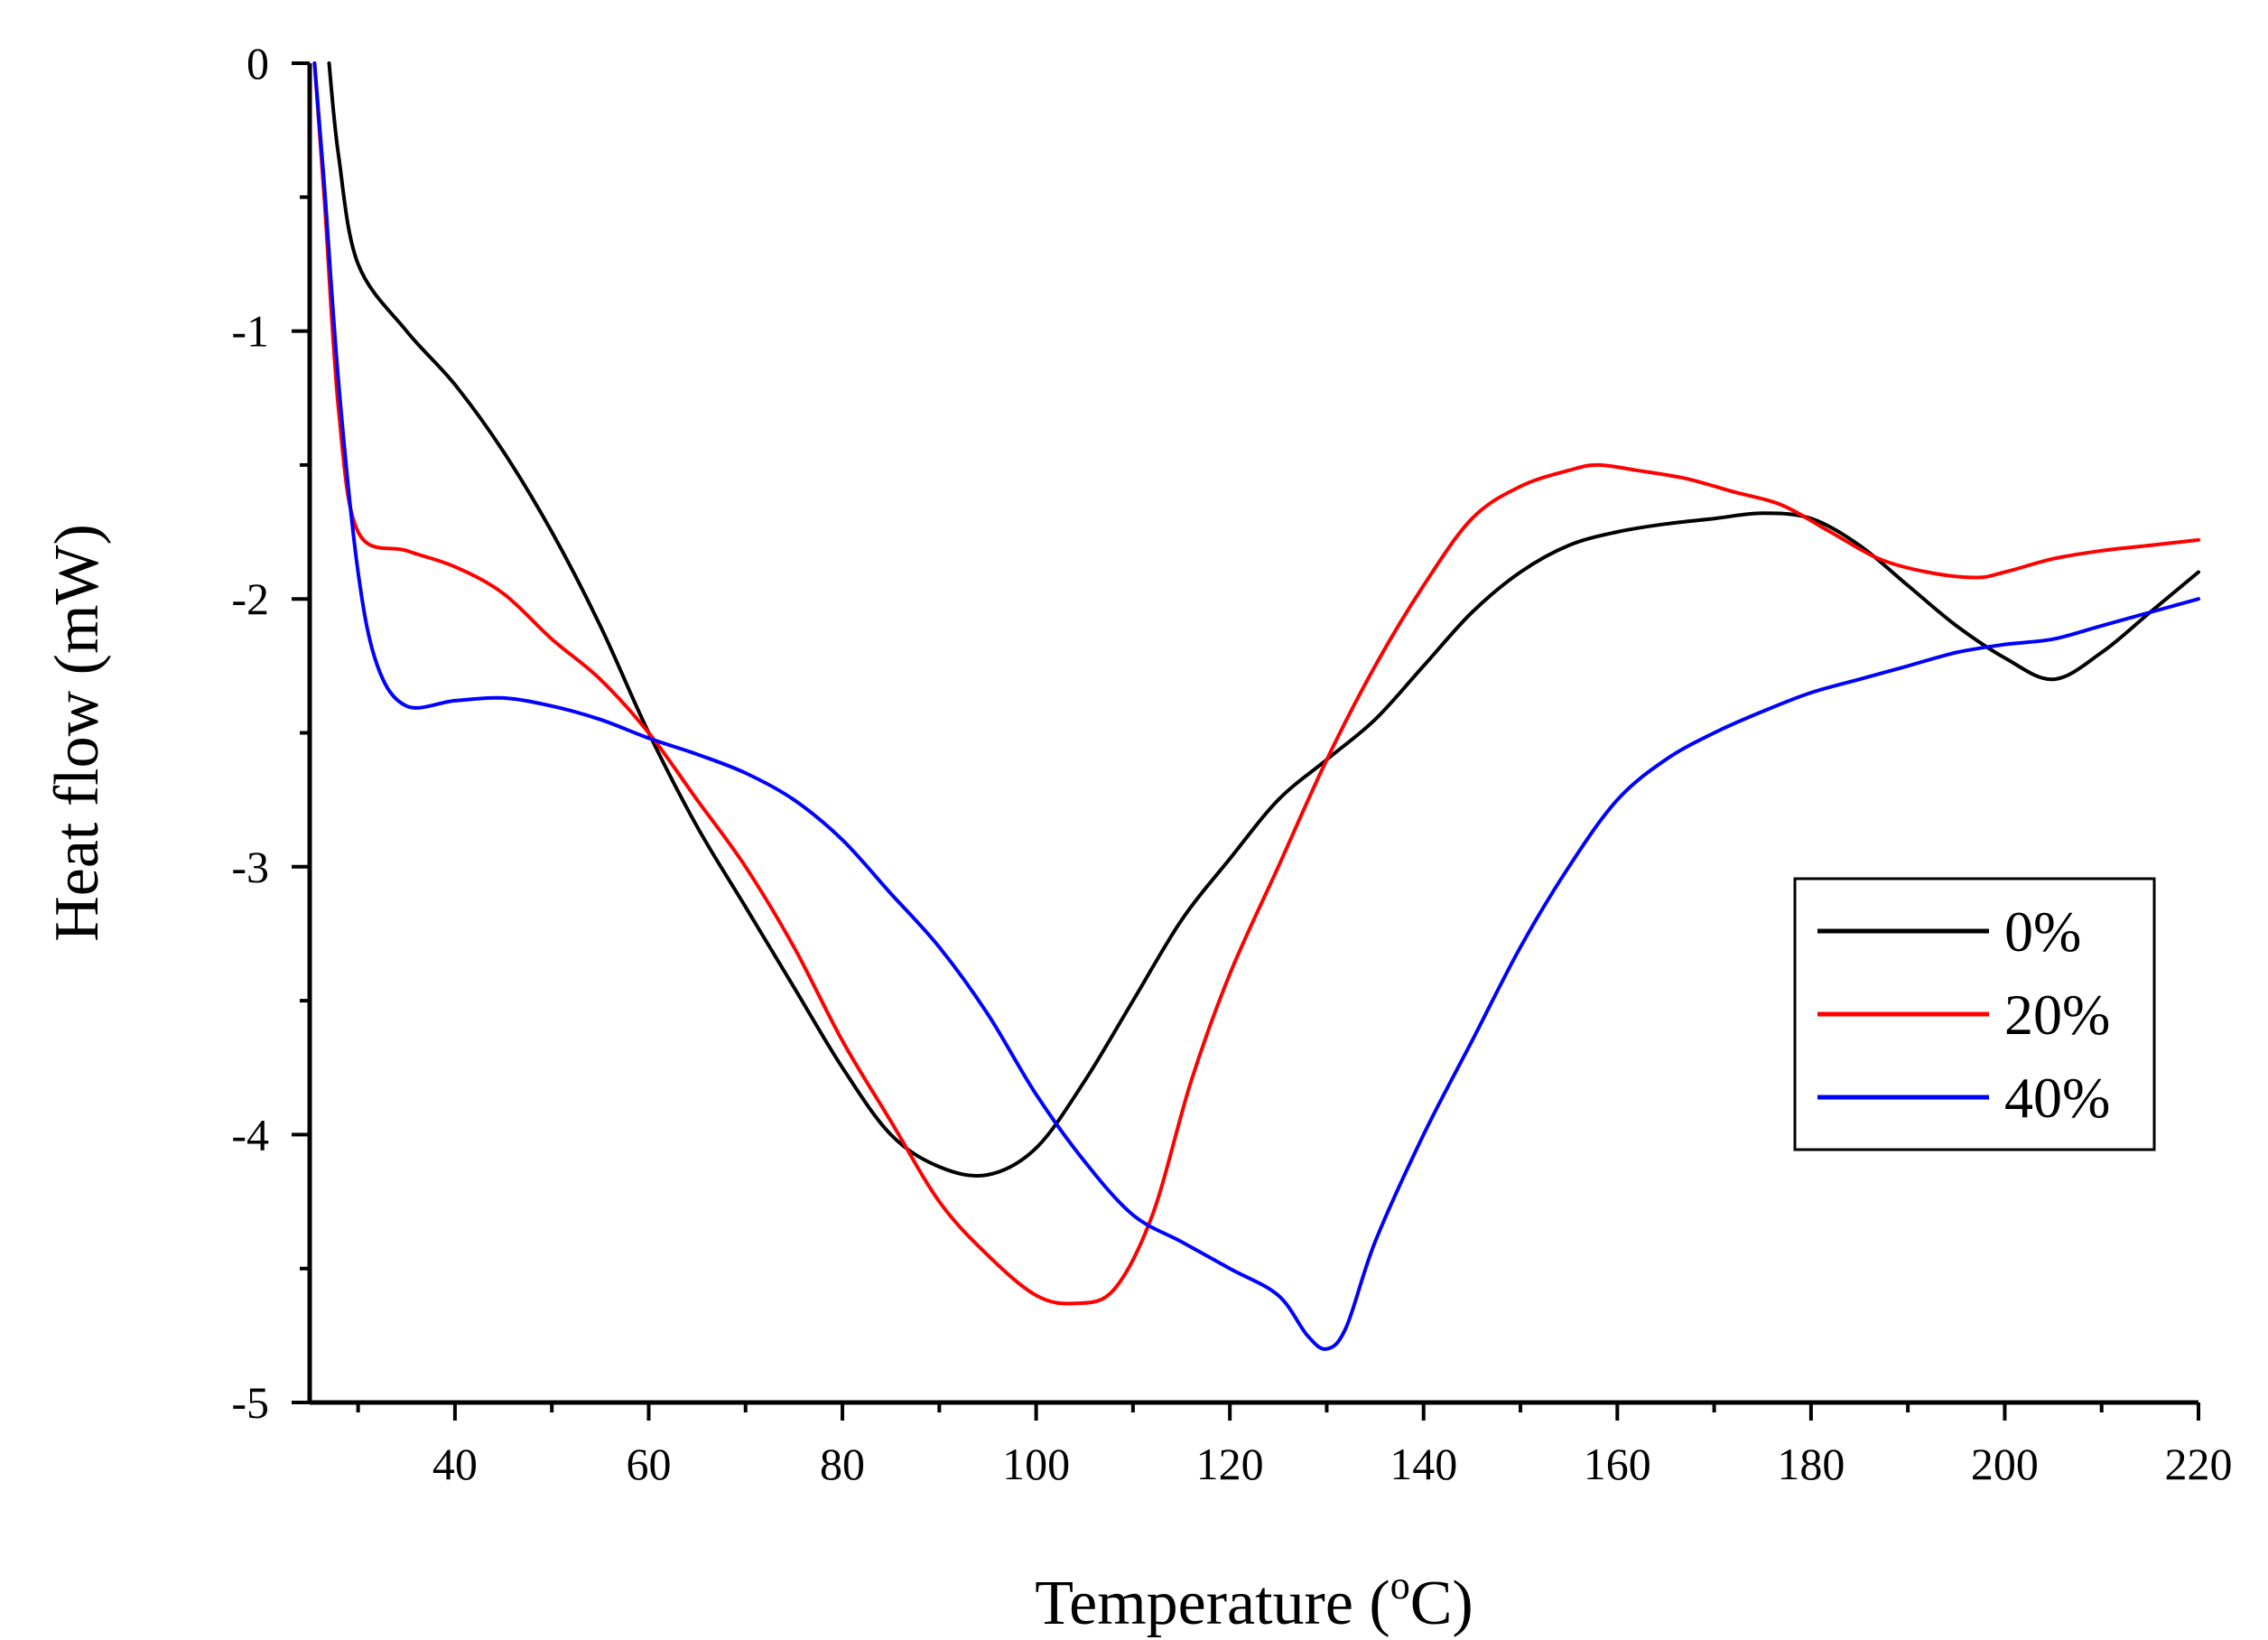 The image size is (2268, 1640). Describe the element at coordinates (1036, 1464) in the screenshot. I see `x-tick-label: 100` at that location.